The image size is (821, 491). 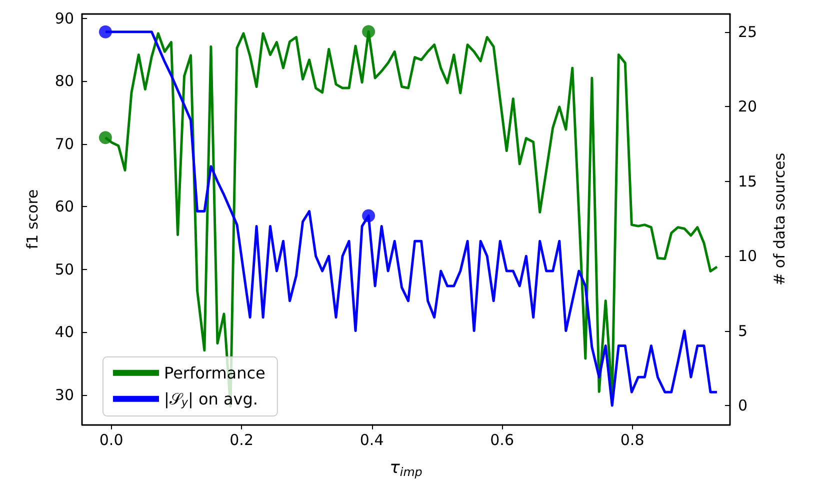 I want to click on y-tick-label: 30, so click(x=64, y=395).